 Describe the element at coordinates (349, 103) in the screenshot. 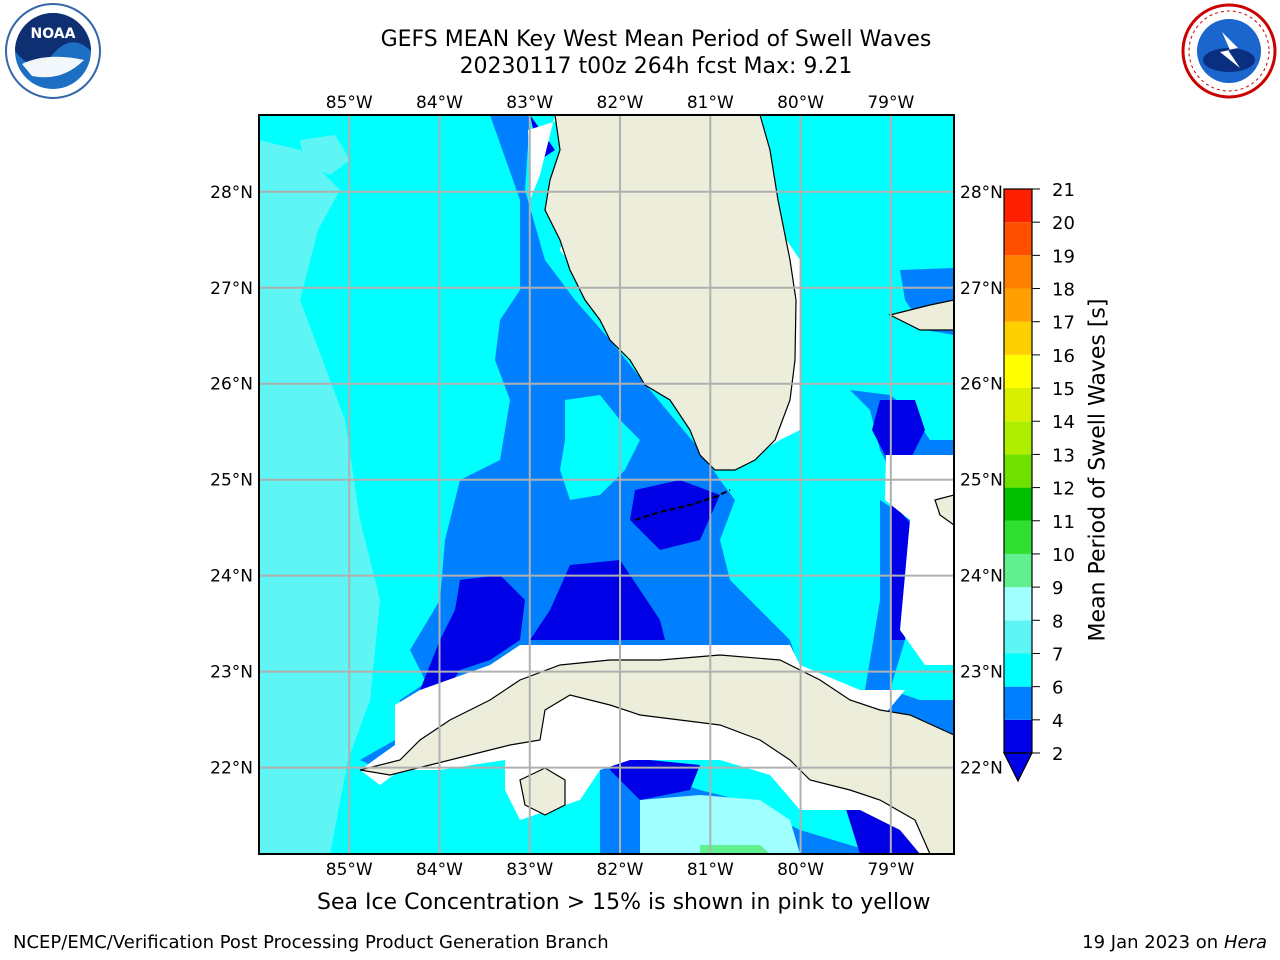

I see `lon-label-top: 85°W` at that location.